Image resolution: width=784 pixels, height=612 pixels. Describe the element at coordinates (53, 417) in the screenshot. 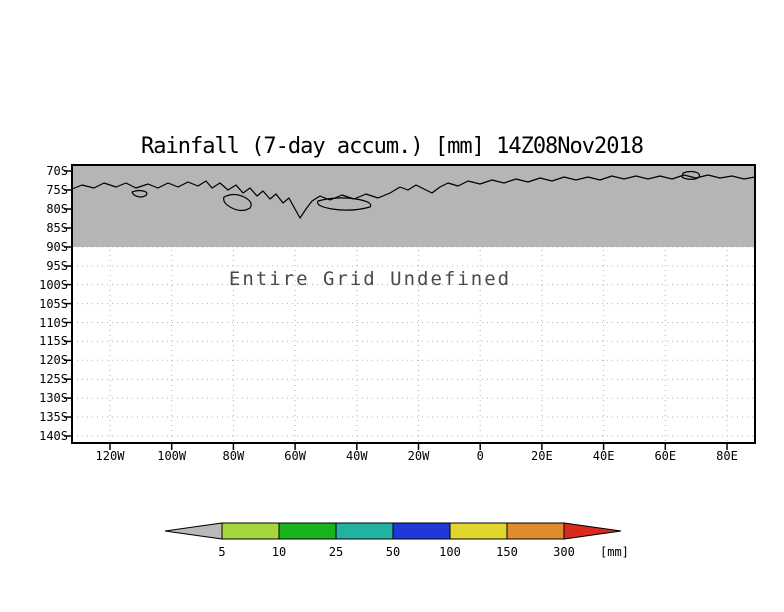

I see `y-tick-label: 135S` at that location.